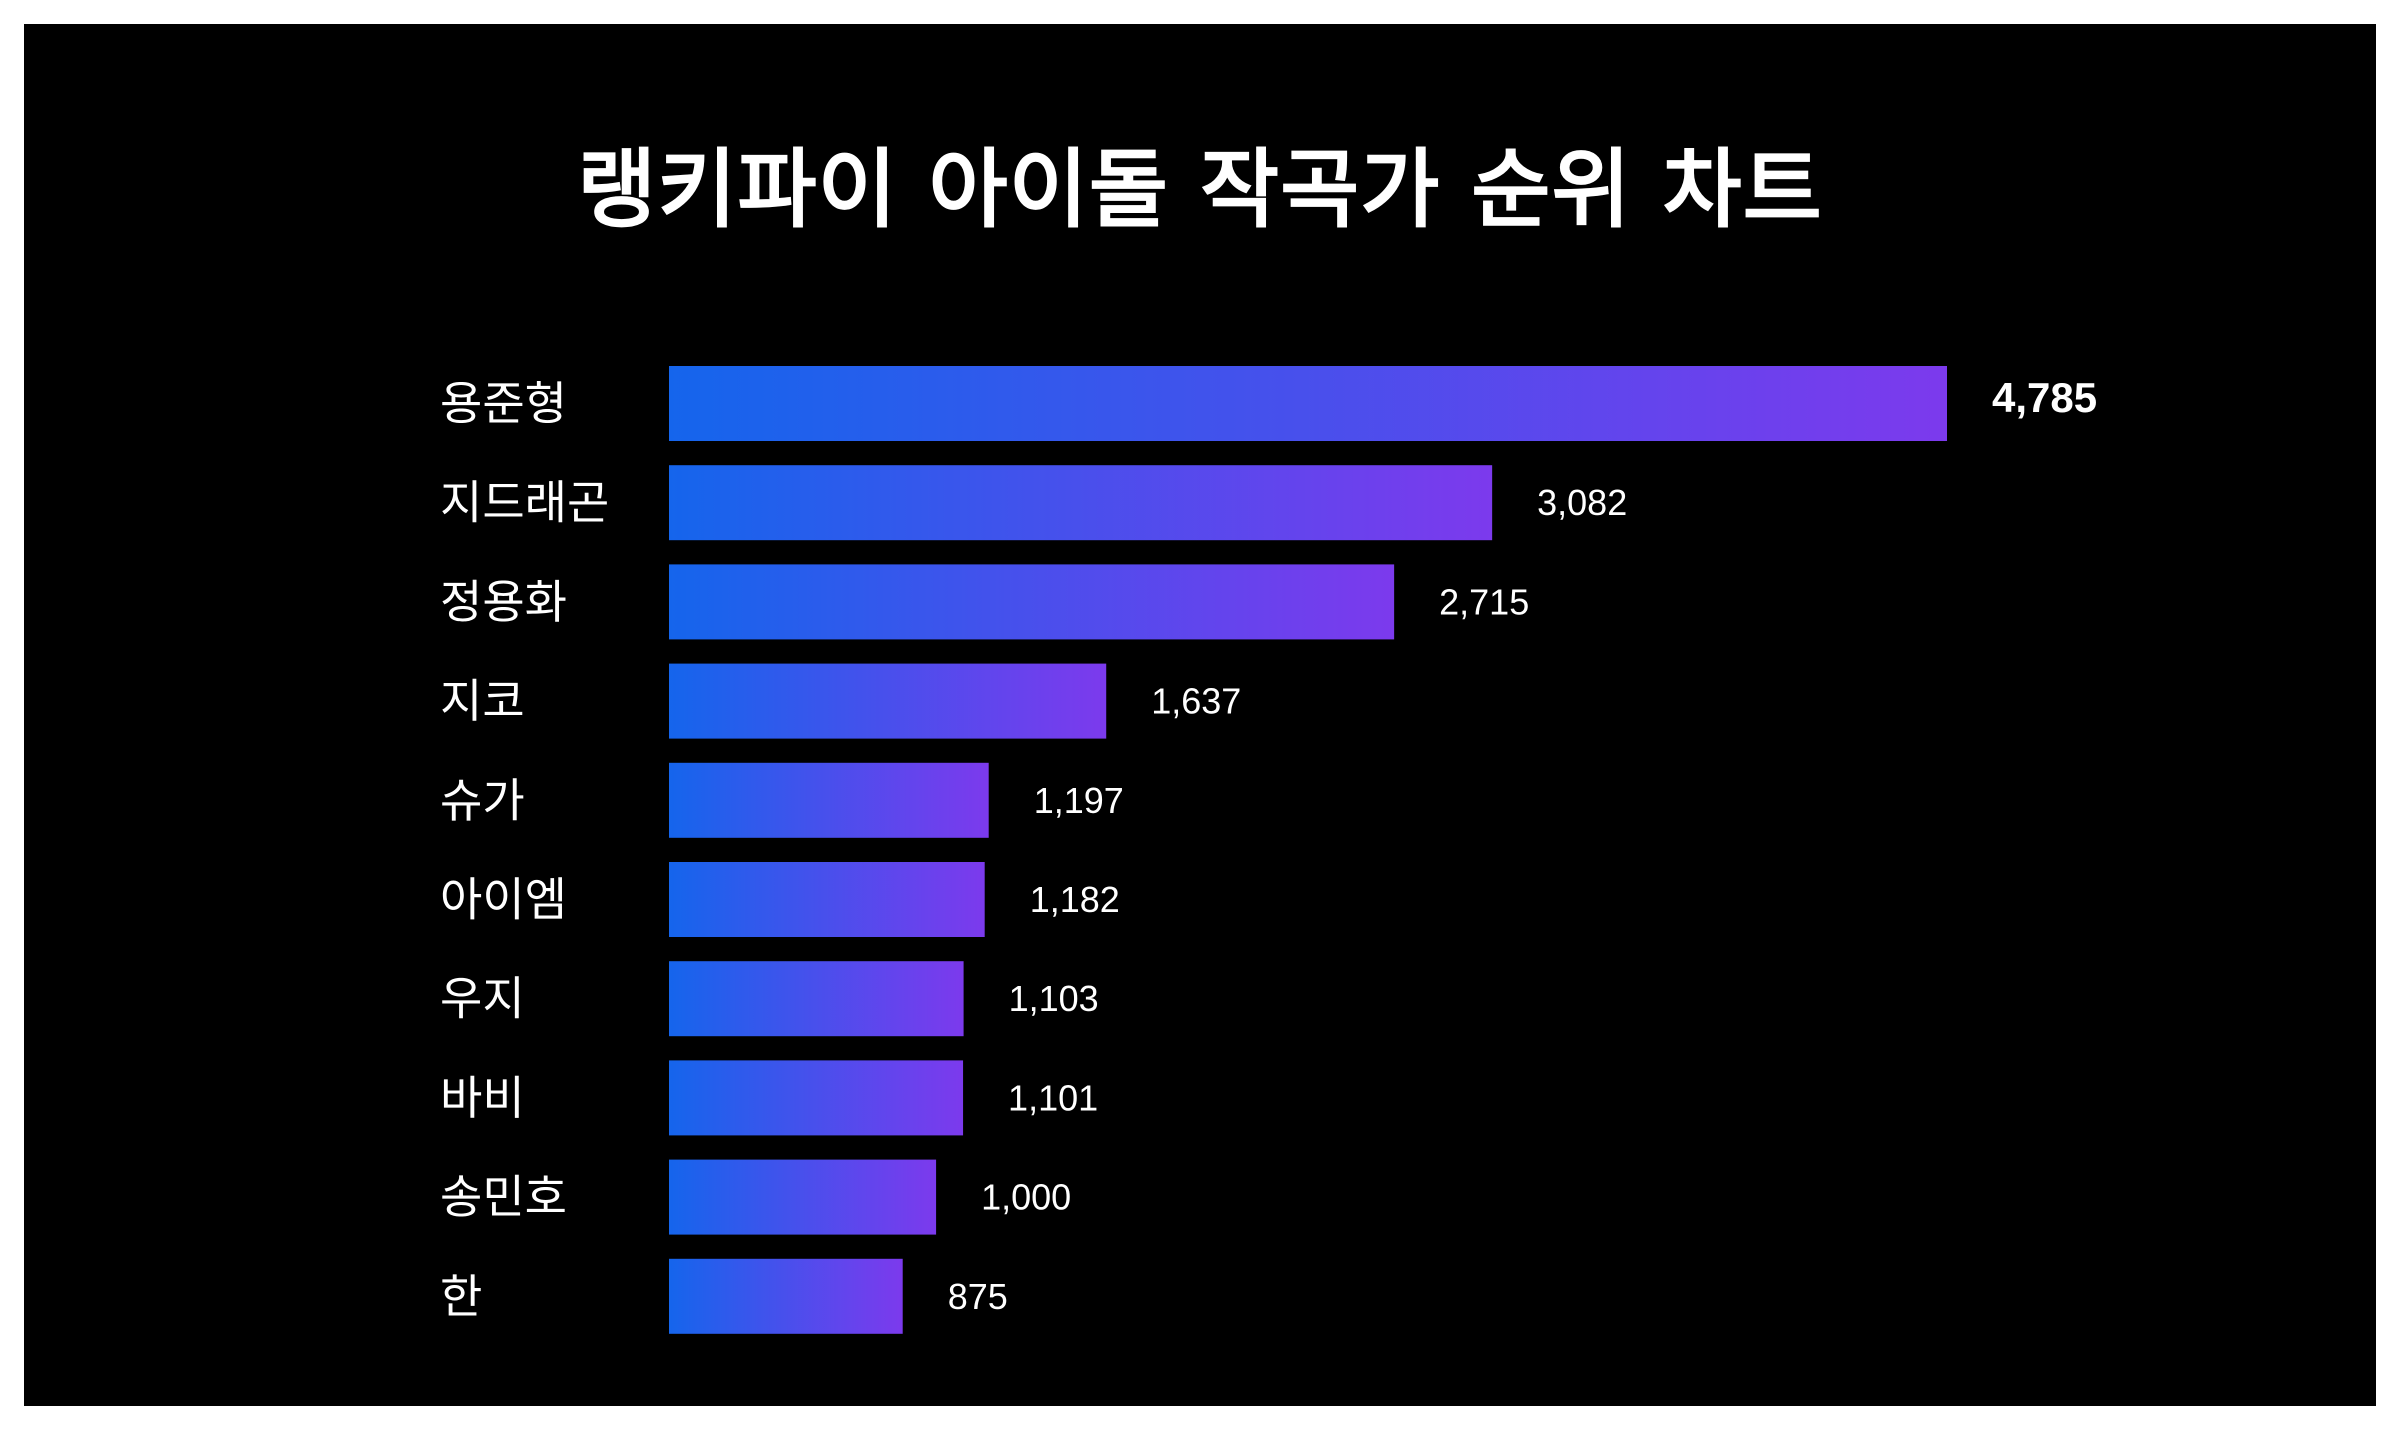  Describe the element at coordinates (482, 1098) in the screenshot. I see `category-label: 바비` at that location.